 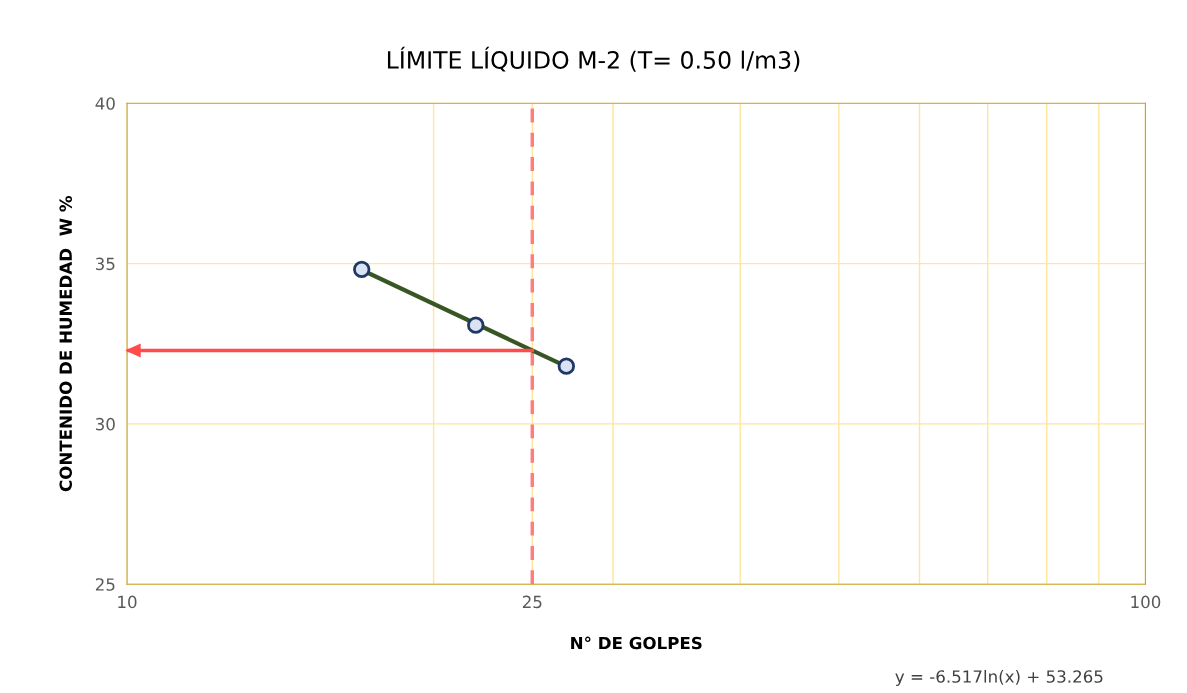 I want to click on x-tick-label: 100, so click(x=1146, y=602).